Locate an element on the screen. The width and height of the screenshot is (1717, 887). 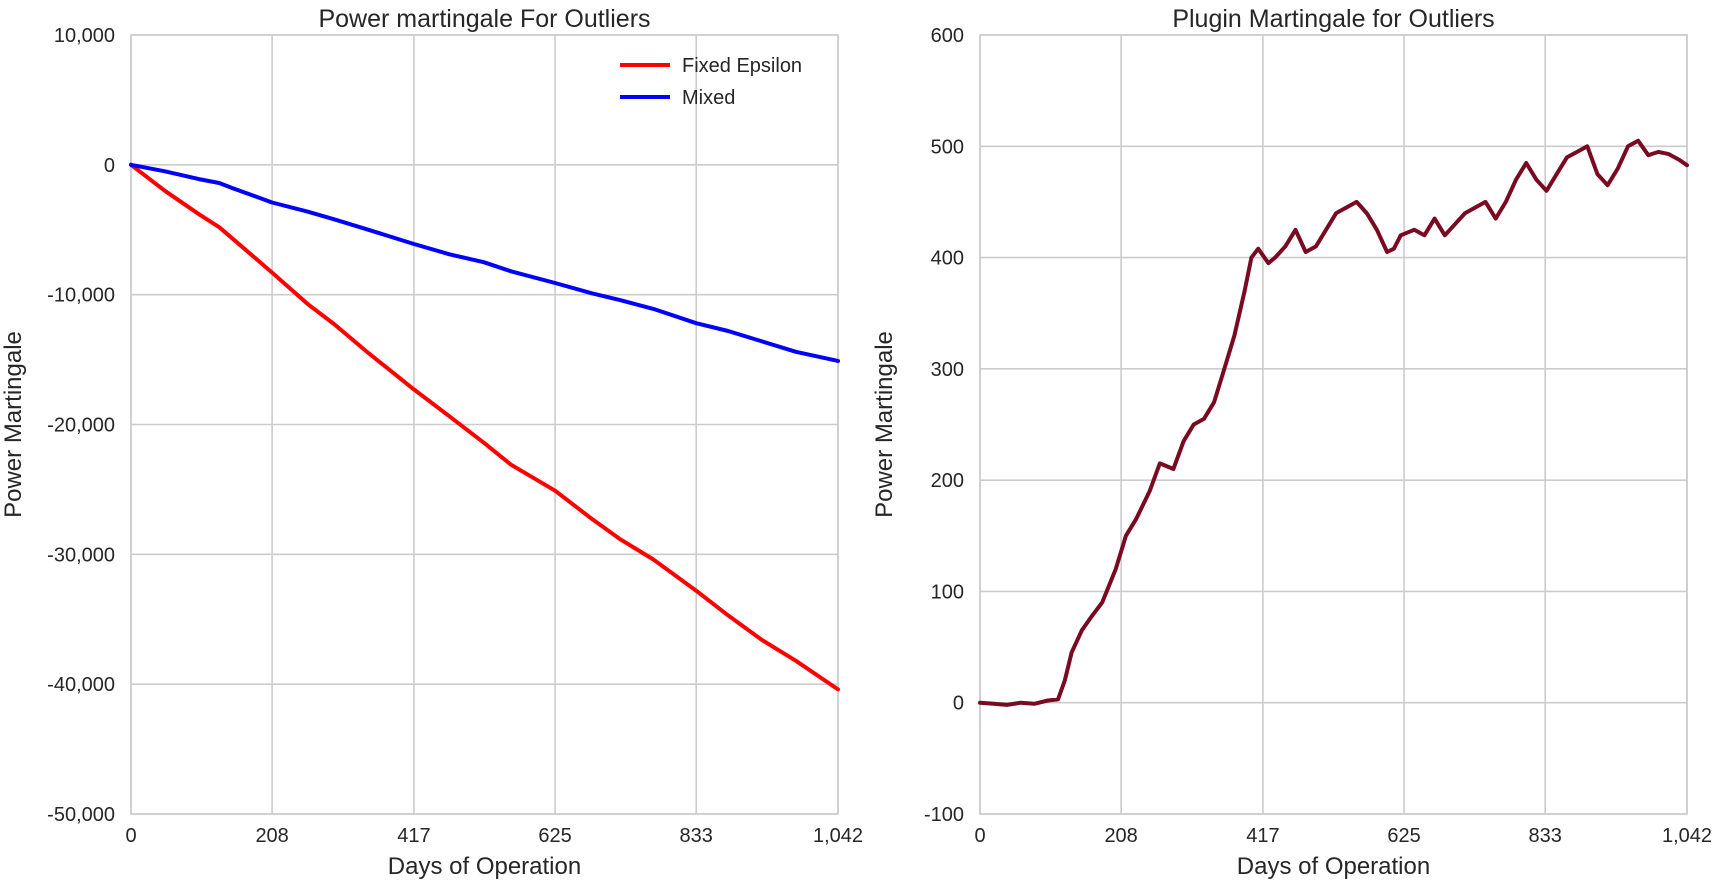
chart-title: Plugin Martingale for Outliers is located at coordinates (1333, 19).